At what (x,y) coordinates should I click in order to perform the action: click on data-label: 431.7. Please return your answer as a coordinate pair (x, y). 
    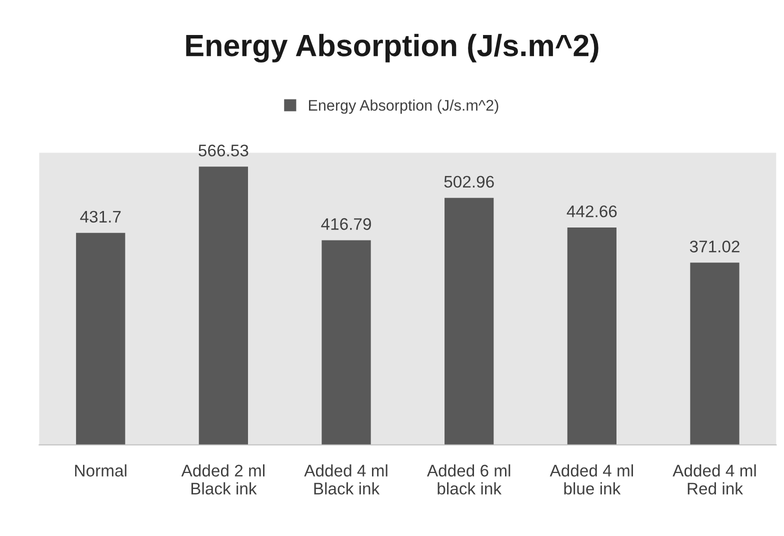
    Looking at the image, I should click on (100, 216).